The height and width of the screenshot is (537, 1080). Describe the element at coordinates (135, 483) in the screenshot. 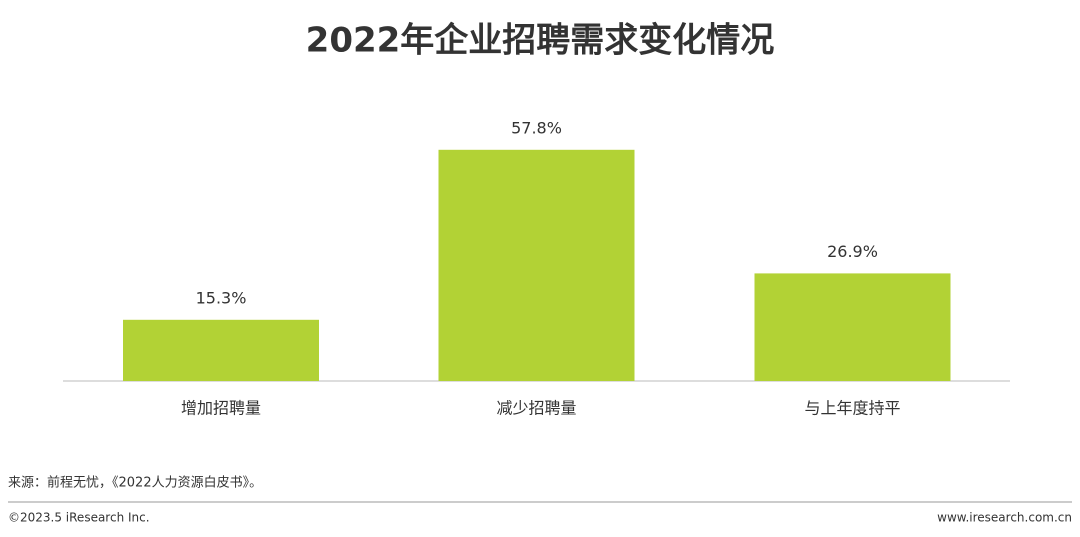

I see `source: 来源：前程无忧，《2022人力资源白皮书》。` at that location.